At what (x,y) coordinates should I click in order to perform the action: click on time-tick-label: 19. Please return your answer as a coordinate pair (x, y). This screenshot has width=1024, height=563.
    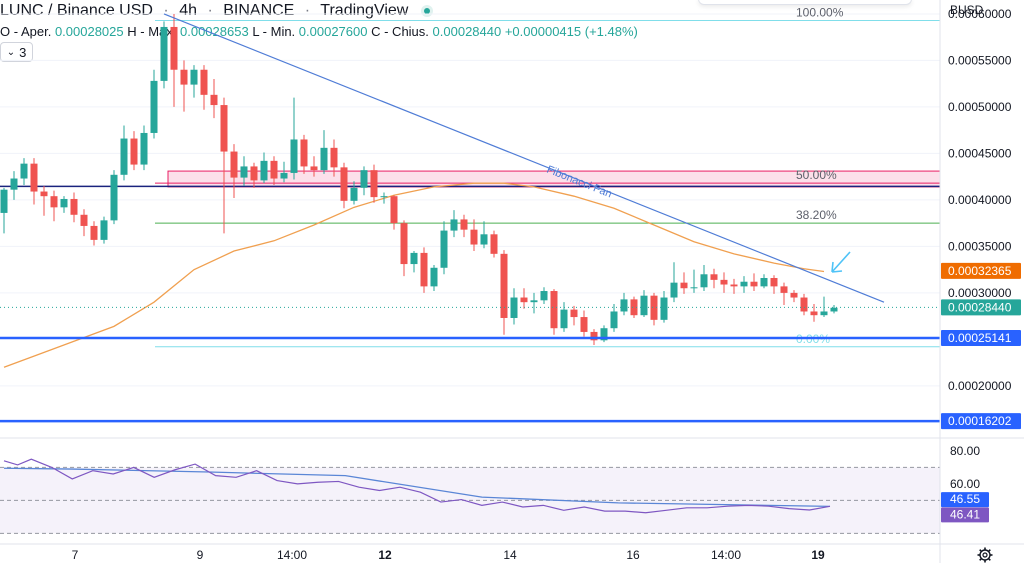
    Looking at the image, I should click on (818, 555).